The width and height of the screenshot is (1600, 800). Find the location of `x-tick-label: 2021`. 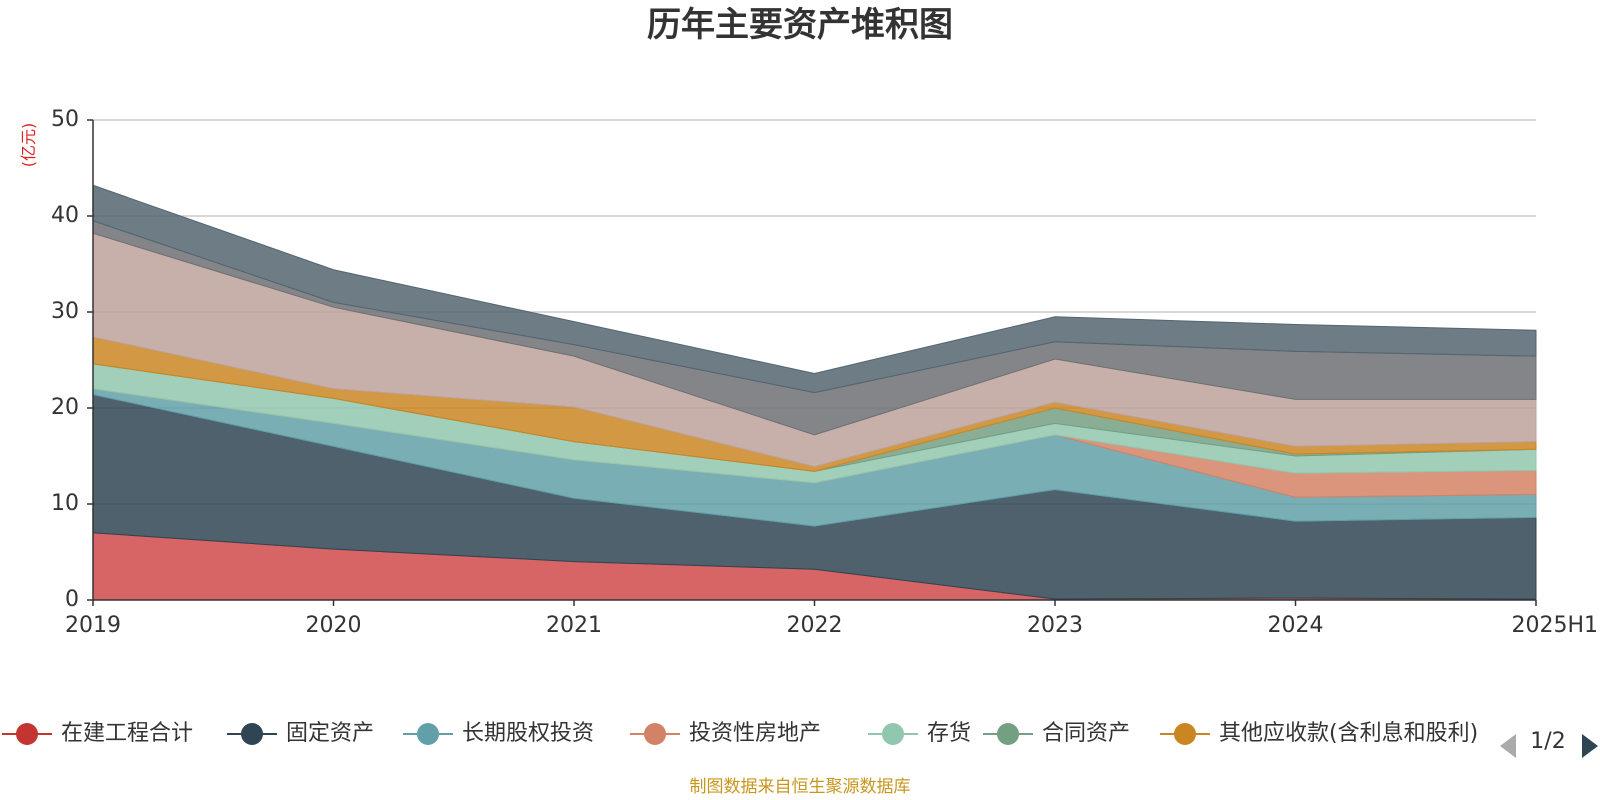

x-tick-label: 2021 is located at coordinates (574, 625).